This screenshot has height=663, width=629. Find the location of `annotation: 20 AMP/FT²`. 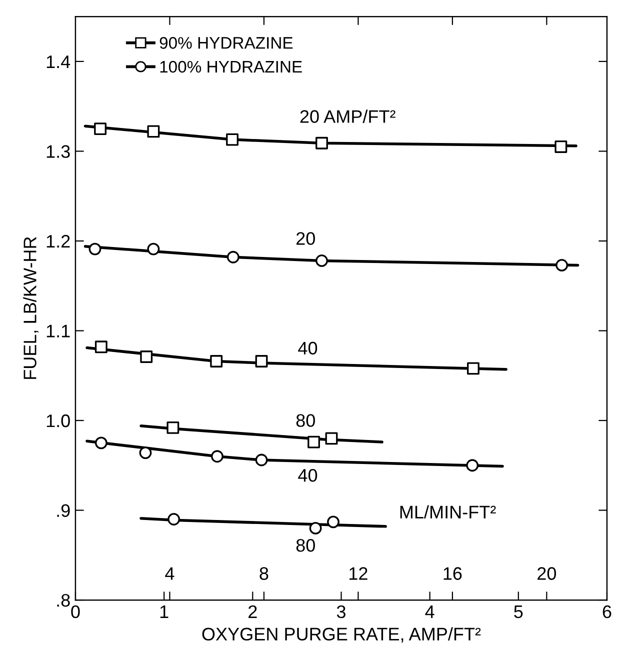

annotation: 20 AMP/FT² is located at coordinates (348, 116).